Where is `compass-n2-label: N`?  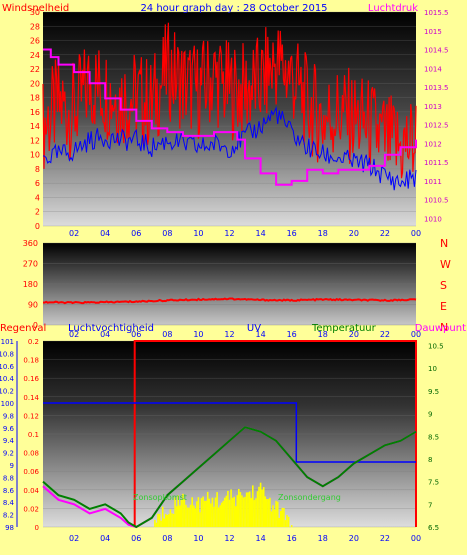 compass-n2-label: N is located at coordinates (444, 327).